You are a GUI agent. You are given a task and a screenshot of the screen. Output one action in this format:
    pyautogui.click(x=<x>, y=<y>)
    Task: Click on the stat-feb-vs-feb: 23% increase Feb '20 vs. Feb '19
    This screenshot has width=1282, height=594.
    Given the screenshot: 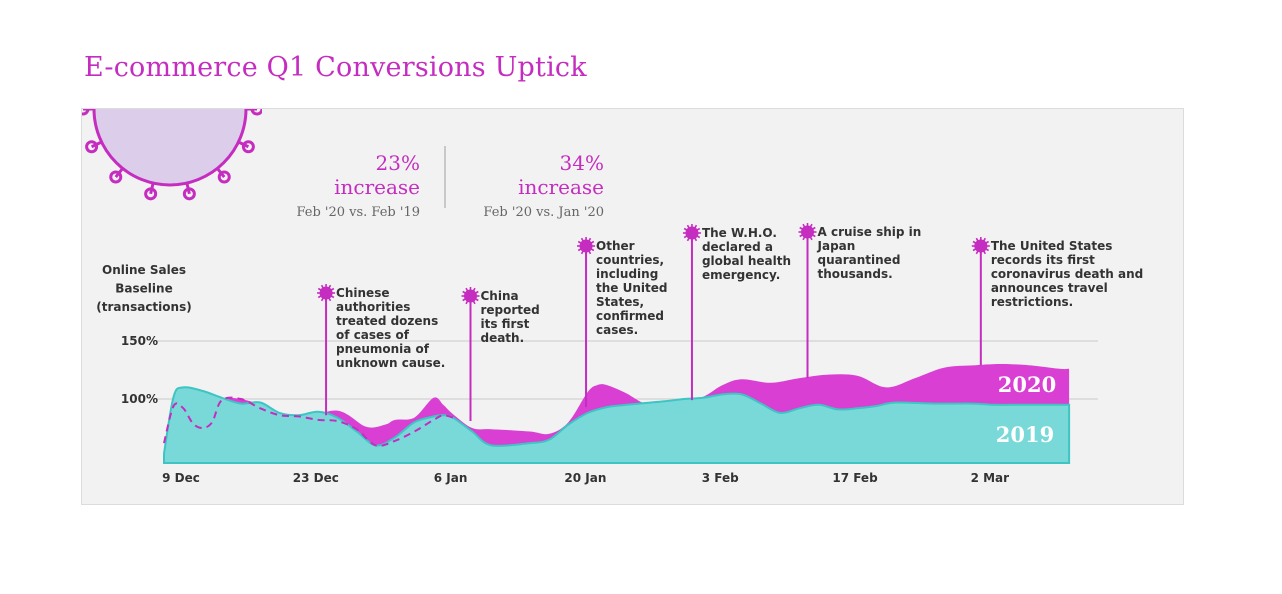 What is the action you would take?
    pyautogui.click(x=352, y=185)
    